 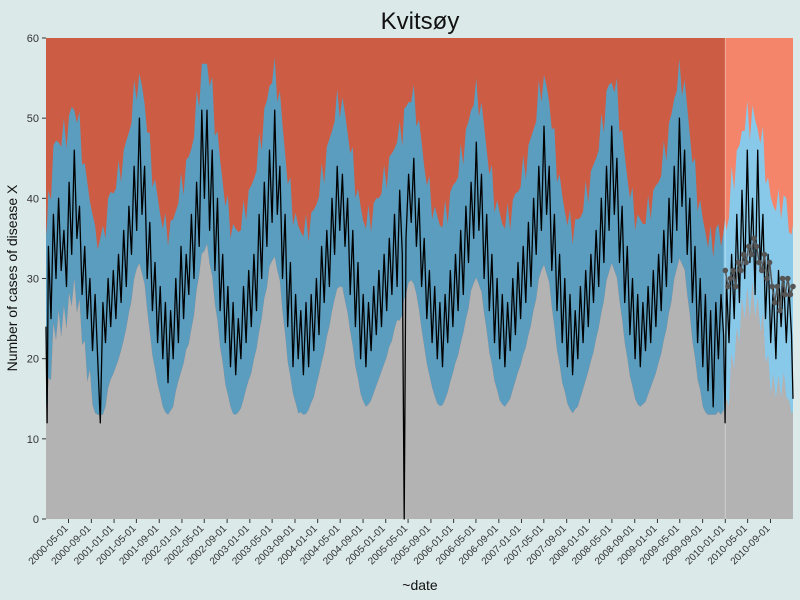 I want to click on forecast-lower-band, so click(x=758, y=401).